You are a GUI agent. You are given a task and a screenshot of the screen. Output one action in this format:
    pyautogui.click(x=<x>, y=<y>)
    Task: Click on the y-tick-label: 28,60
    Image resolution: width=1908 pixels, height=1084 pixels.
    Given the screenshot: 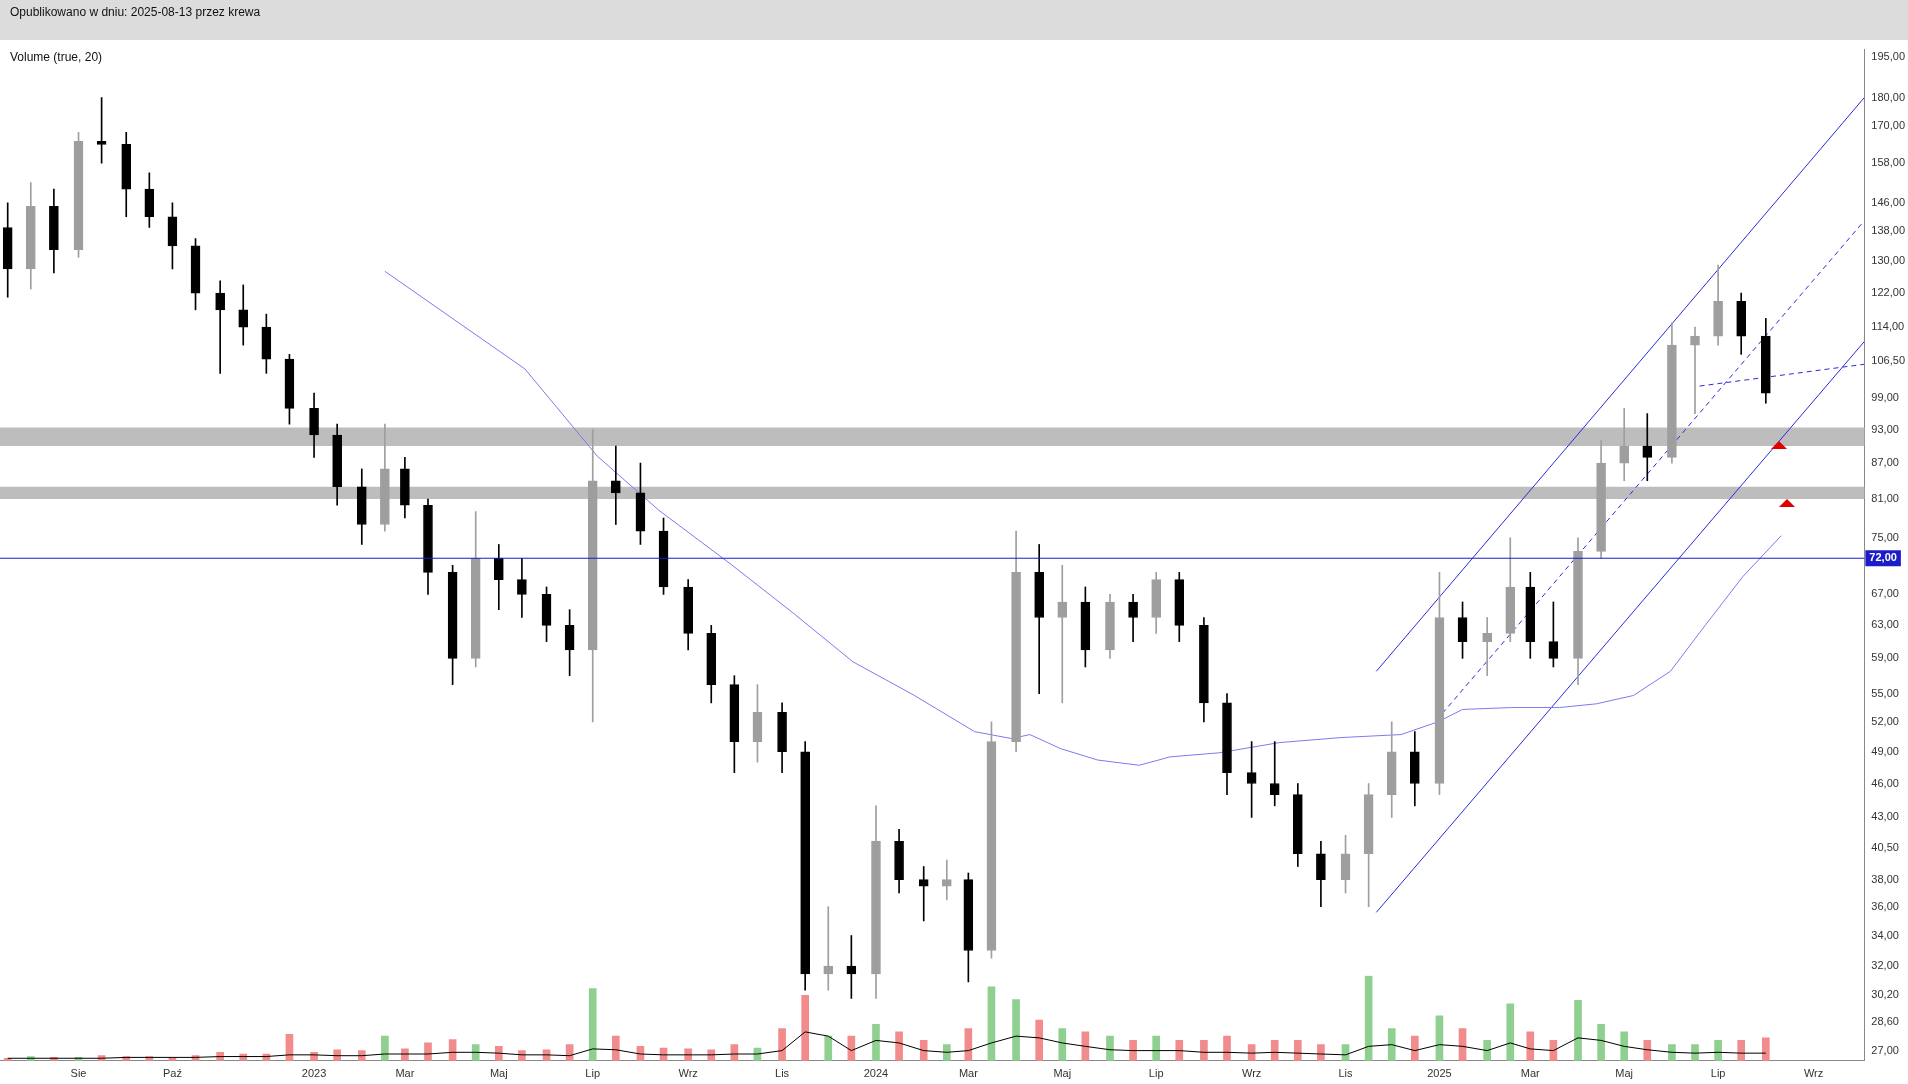 What is the action you would take?
    pyautogui.click(x=1885, y=1021)
    